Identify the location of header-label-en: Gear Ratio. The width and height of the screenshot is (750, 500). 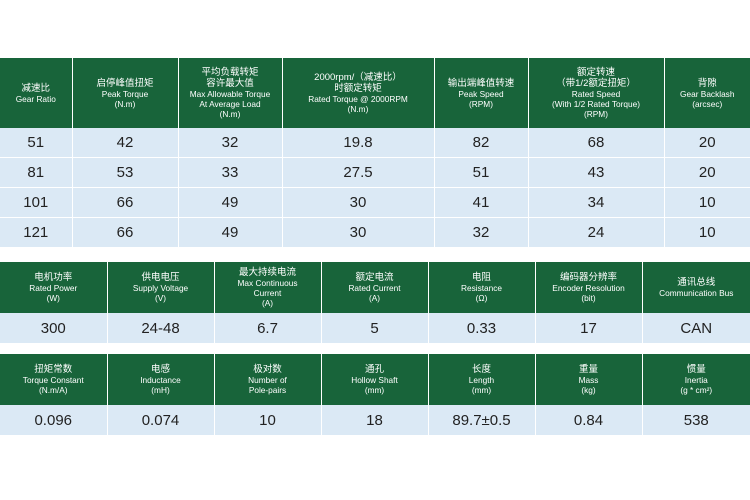
(35, 98).